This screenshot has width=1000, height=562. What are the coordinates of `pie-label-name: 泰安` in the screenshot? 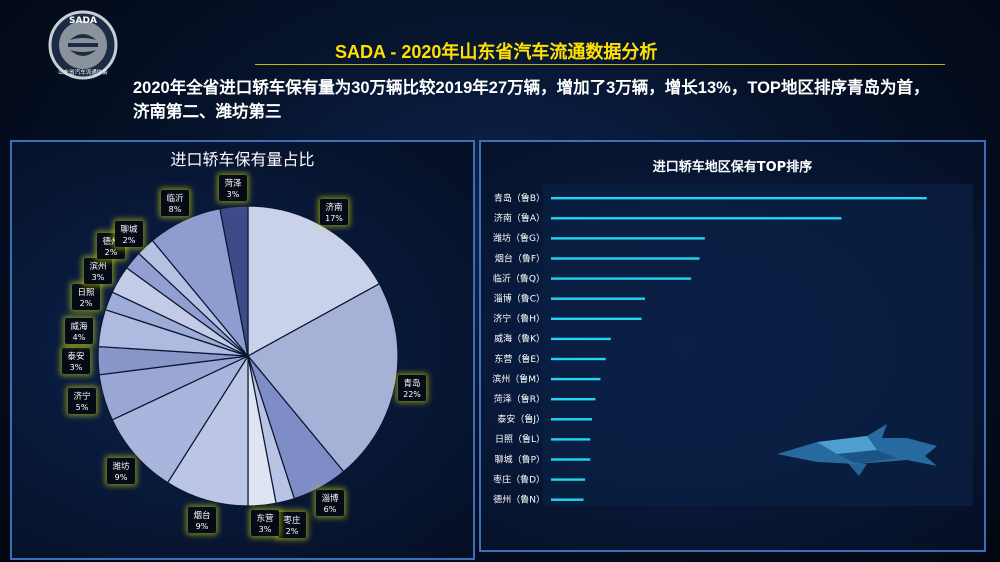 It's located at (75, 356).